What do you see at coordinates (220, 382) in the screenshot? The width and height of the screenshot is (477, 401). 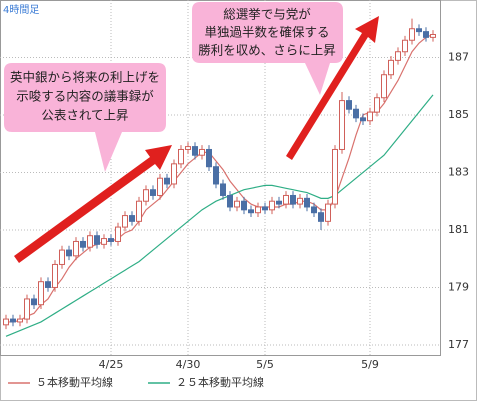 I see `legend-label: ２５本移動平均線` at bounding box center [220, 382].